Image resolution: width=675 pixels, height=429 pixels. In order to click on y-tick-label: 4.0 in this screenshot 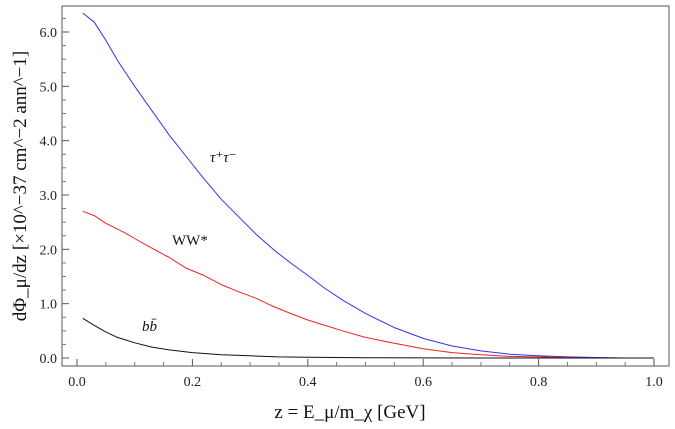, I will do `click(49, 142)`.